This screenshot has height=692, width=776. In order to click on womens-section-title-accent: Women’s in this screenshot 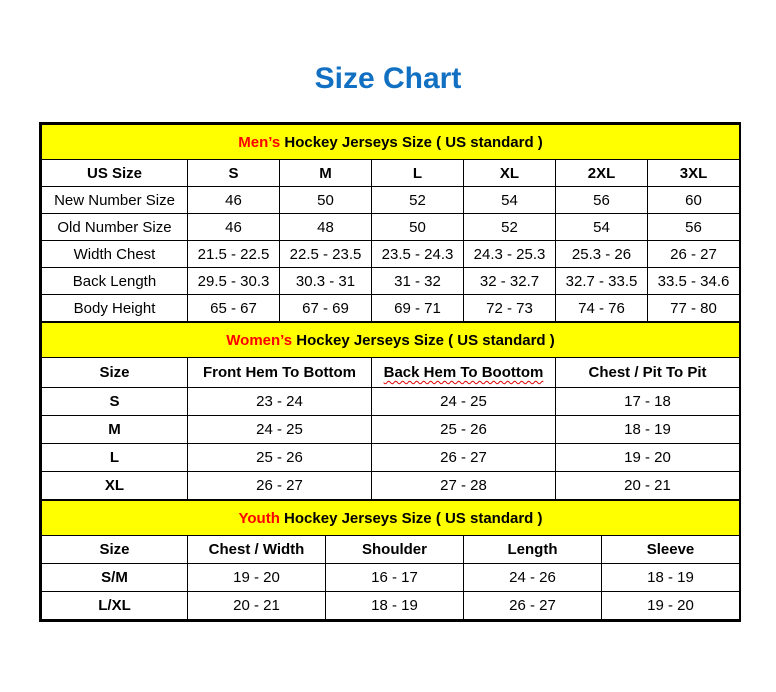, I will do `click(259, 340)`.